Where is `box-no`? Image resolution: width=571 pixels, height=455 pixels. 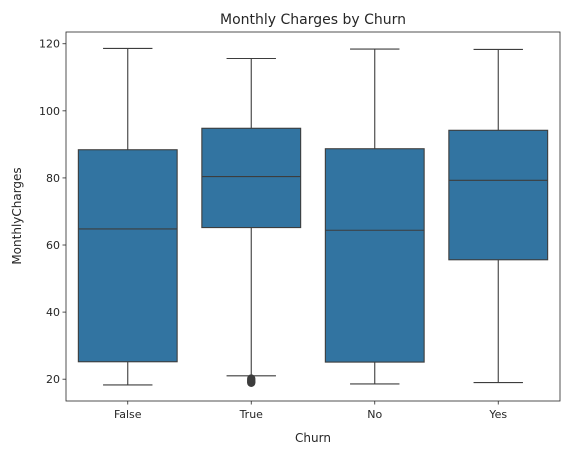 box-no is located at coordinates (374, 216).